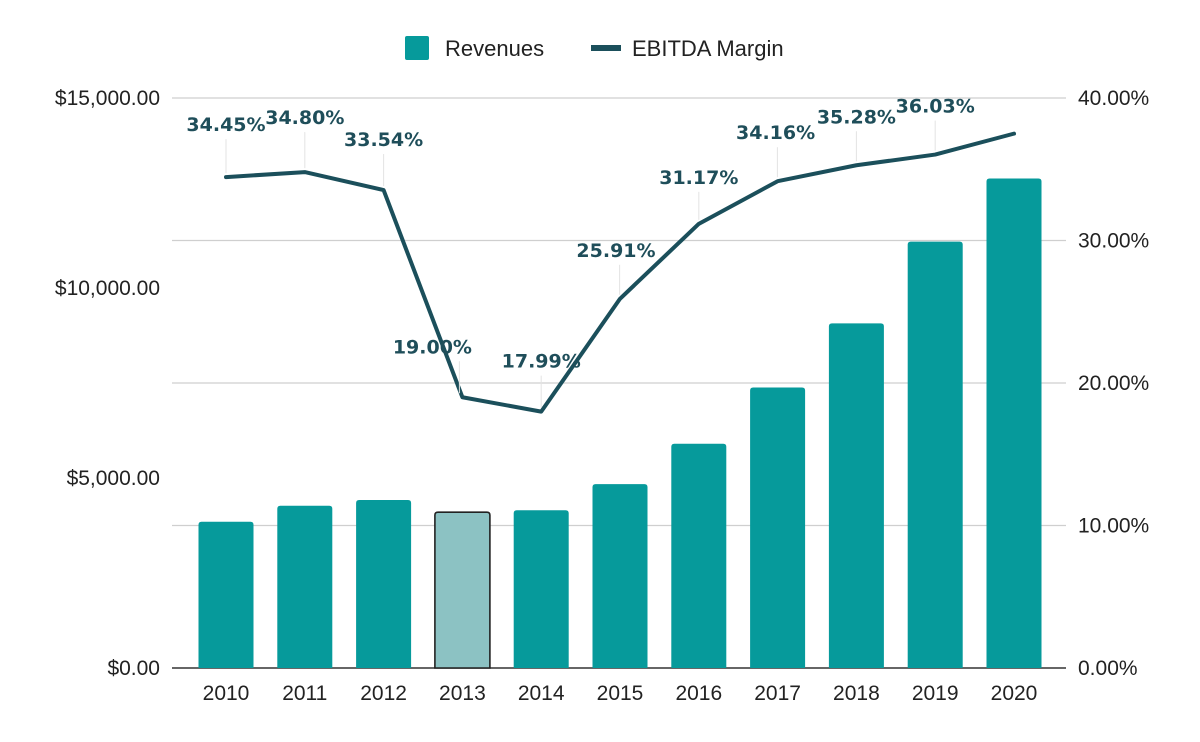 The image size is (1200, 742). What do you see at coordinates (383, 140) in the screenshot?
I see `data-label-2012: 33.54%` at bounding box center [383, 140].